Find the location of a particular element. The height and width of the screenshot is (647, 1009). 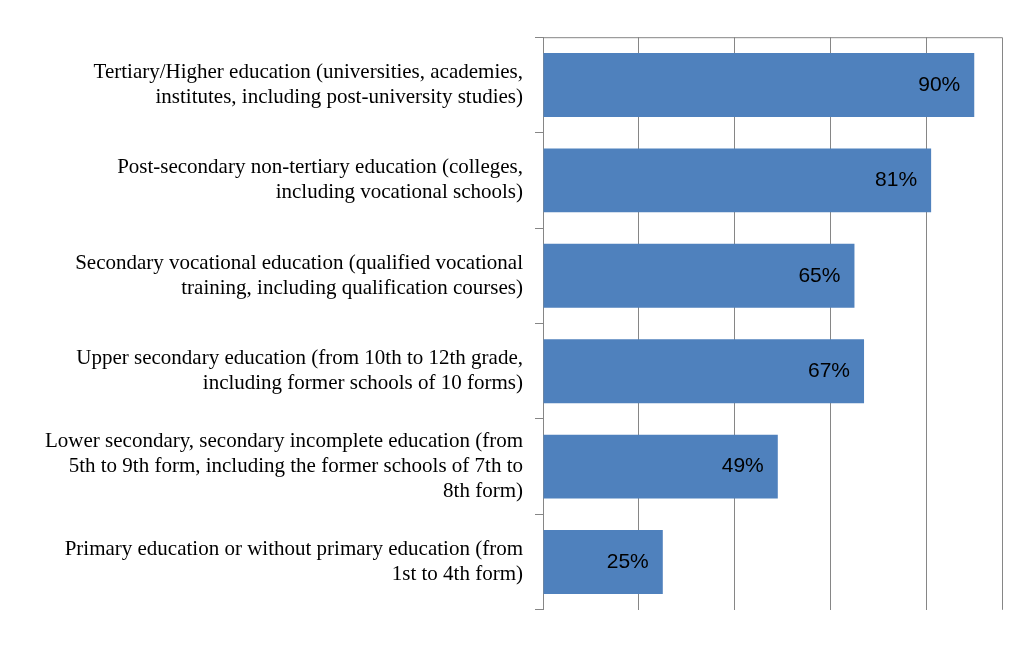

y-tick-label: Lower secondary, secondary incomplete education (from 5th to 9th form, including the former schools of 7th to 8th form) is located at coordinates (284, 465).